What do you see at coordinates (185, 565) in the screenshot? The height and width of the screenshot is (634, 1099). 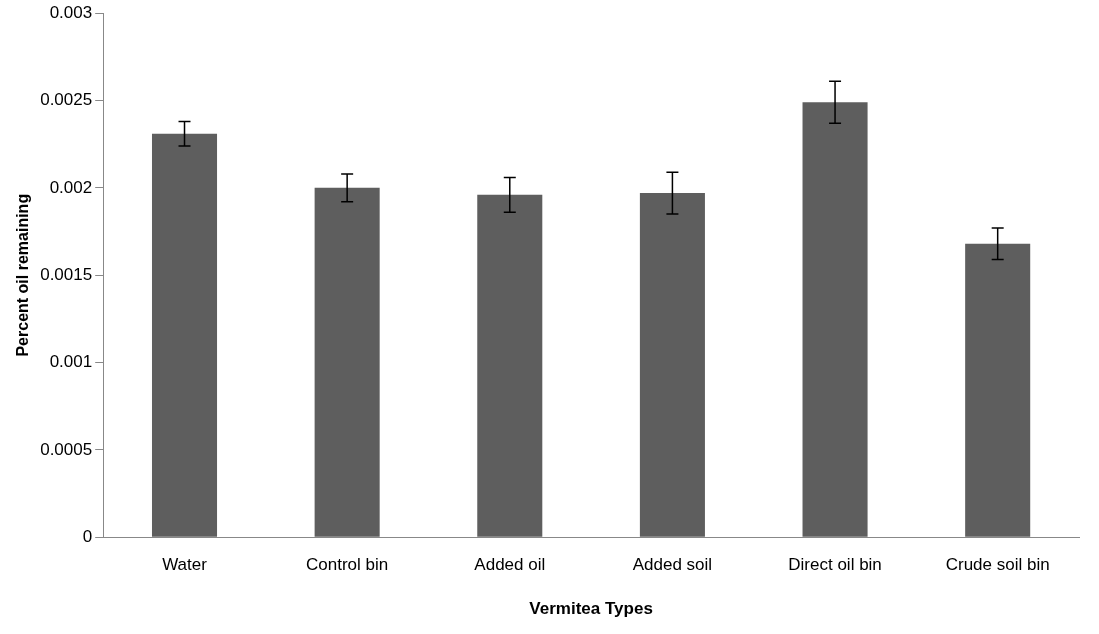 I see `x-tick-label: Water` at bounding box center [185, 565].